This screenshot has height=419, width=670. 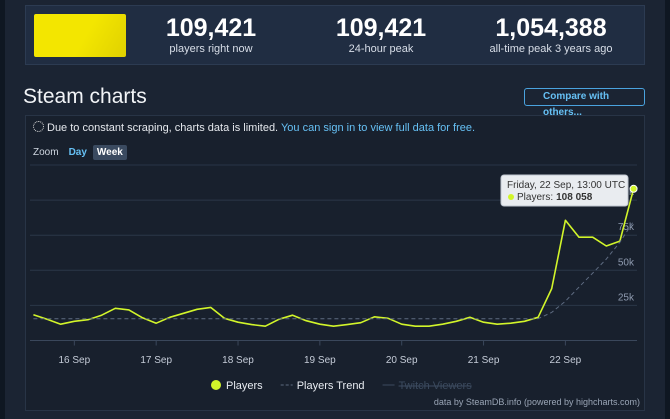 I want to click on x-tick-label: 20 Sep, so click(x=402, y=360).